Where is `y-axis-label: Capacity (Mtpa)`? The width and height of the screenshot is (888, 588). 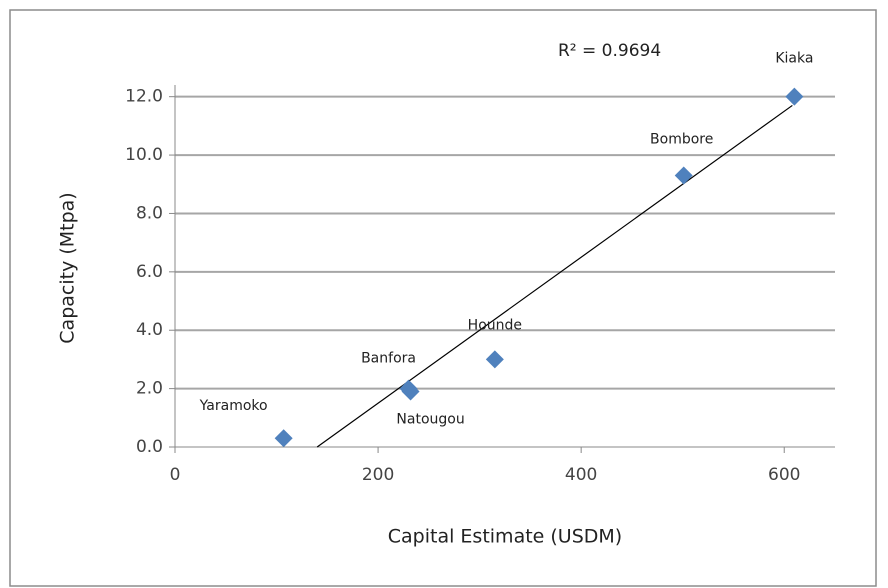 y-axis-label: Capacity (Mtpa) is located at coordinates (68, 267).